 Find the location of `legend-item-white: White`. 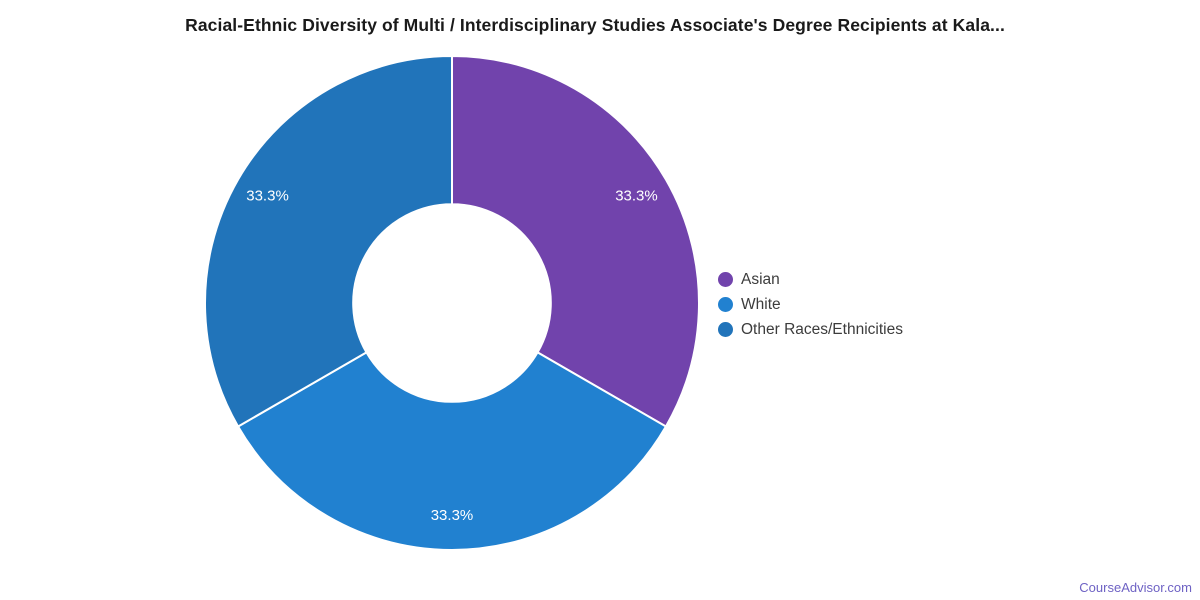

legend-item-white: White is located at coordinates (810, 304).